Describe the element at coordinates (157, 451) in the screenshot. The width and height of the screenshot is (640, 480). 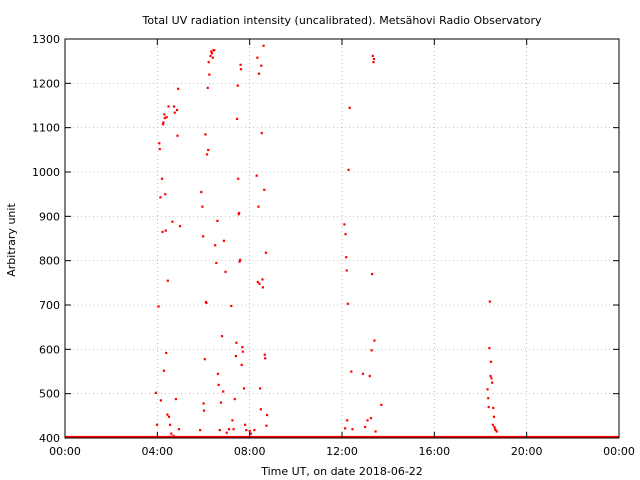
I see `x-tick-label: 04:00` at that location.